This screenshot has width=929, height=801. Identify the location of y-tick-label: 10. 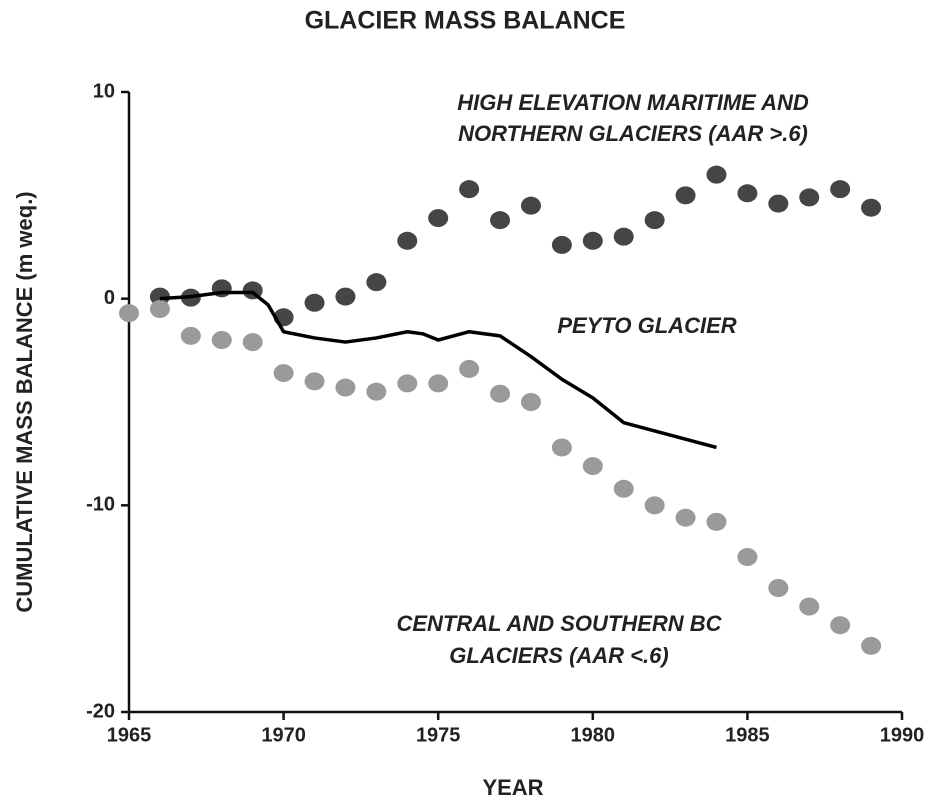
(104, 91).